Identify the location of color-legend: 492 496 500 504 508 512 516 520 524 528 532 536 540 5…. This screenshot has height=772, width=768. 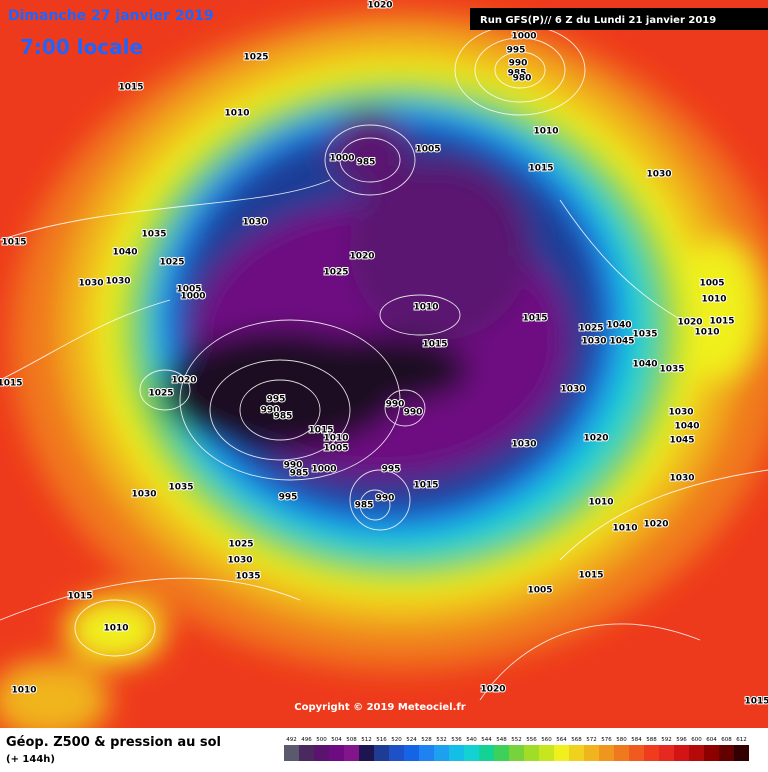
(516, 749).